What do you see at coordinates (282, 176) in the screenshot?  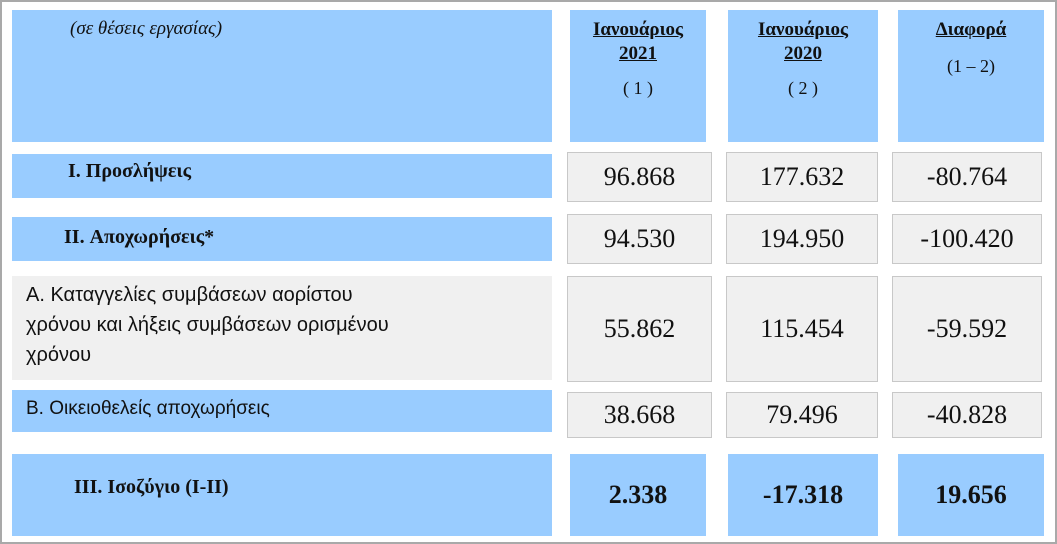 I see `row-hires-label-cell: I. Προσλήψεις` at bounding box center [282, 176].